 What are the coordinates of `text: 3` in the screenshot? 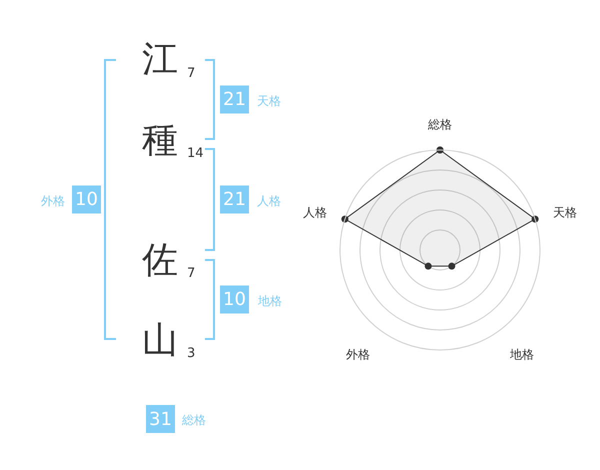 It's located at (191, 353).